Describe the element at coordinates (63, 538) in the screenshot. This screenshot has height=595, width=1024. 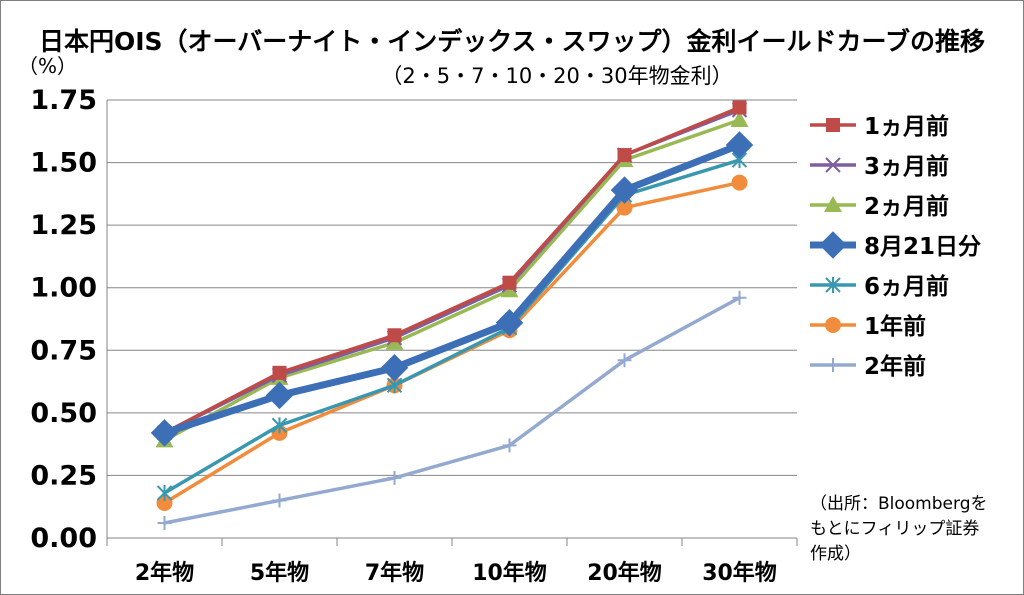
I see `y-tick-label: 0.00` at that location.